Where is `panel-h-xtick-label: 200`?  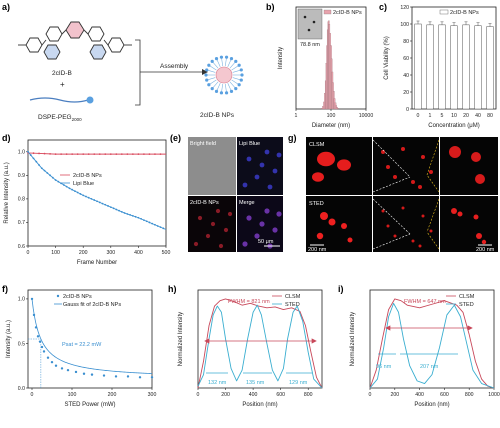
panel-h-xtick-label: 200 is located at coordinates (225, 395).